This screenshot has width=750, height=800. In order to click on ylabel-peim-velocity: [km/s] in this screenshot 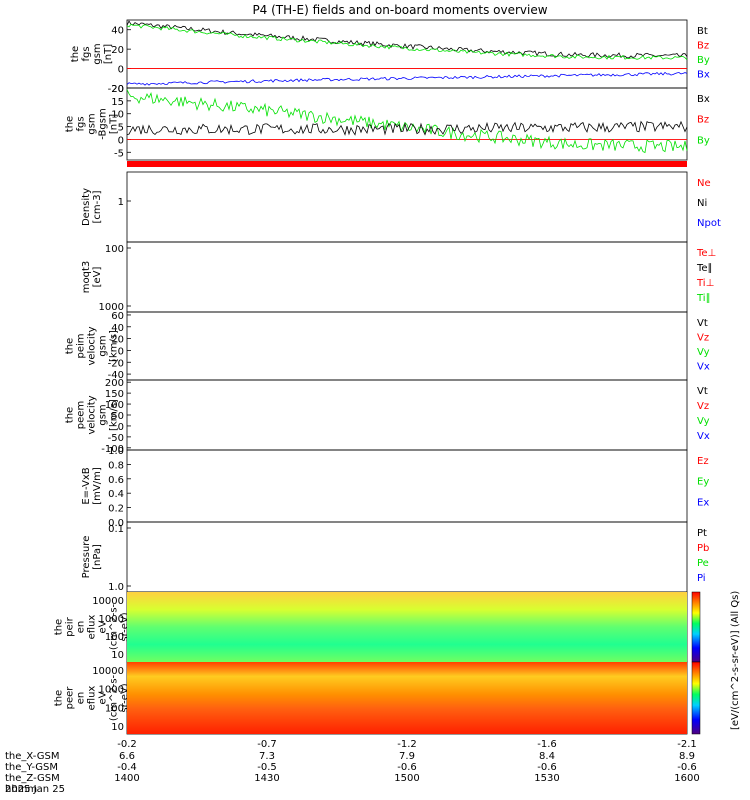, I will do `click(114, 346)`.